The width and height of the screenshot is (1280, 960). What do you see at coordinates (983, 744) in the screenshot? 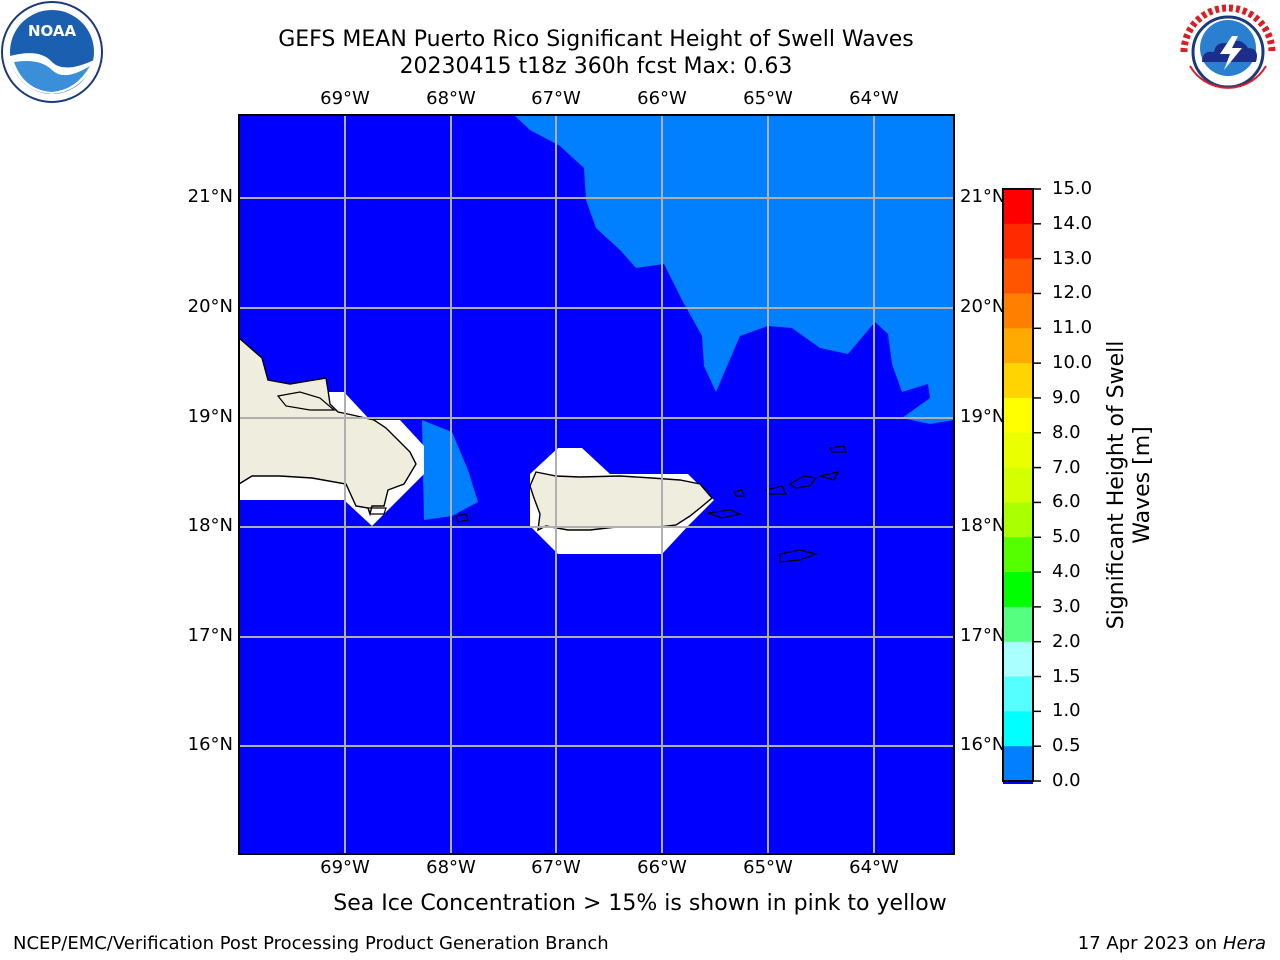
I see `lat-label-right-16n: 16°N` at bounding box center [983, 744].